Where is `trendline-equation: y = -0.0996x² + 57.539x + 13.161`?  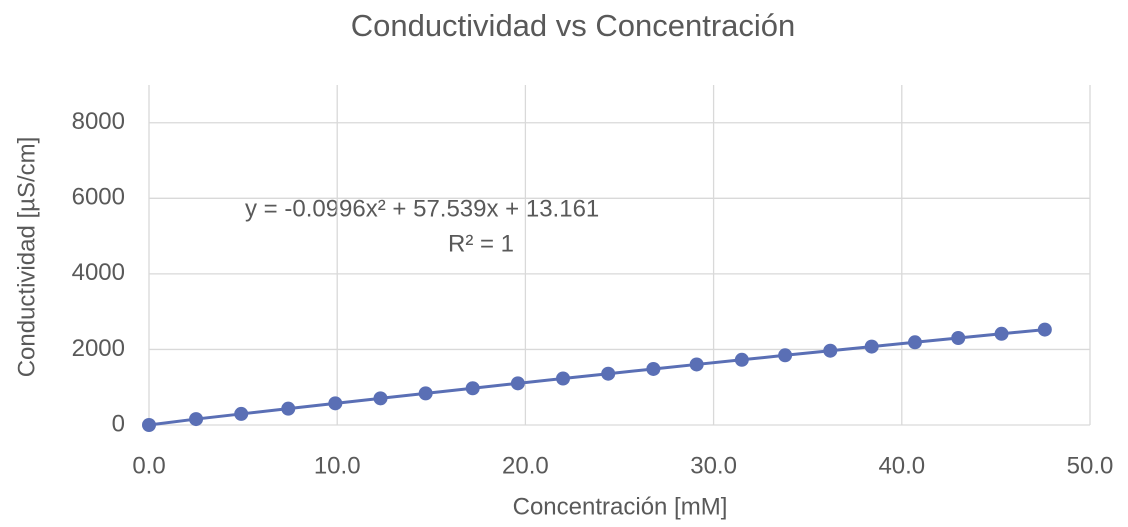 trendline-equation: y = -0.0996x² + 57.539x + 13.161 is located at coordinates (422, 208).